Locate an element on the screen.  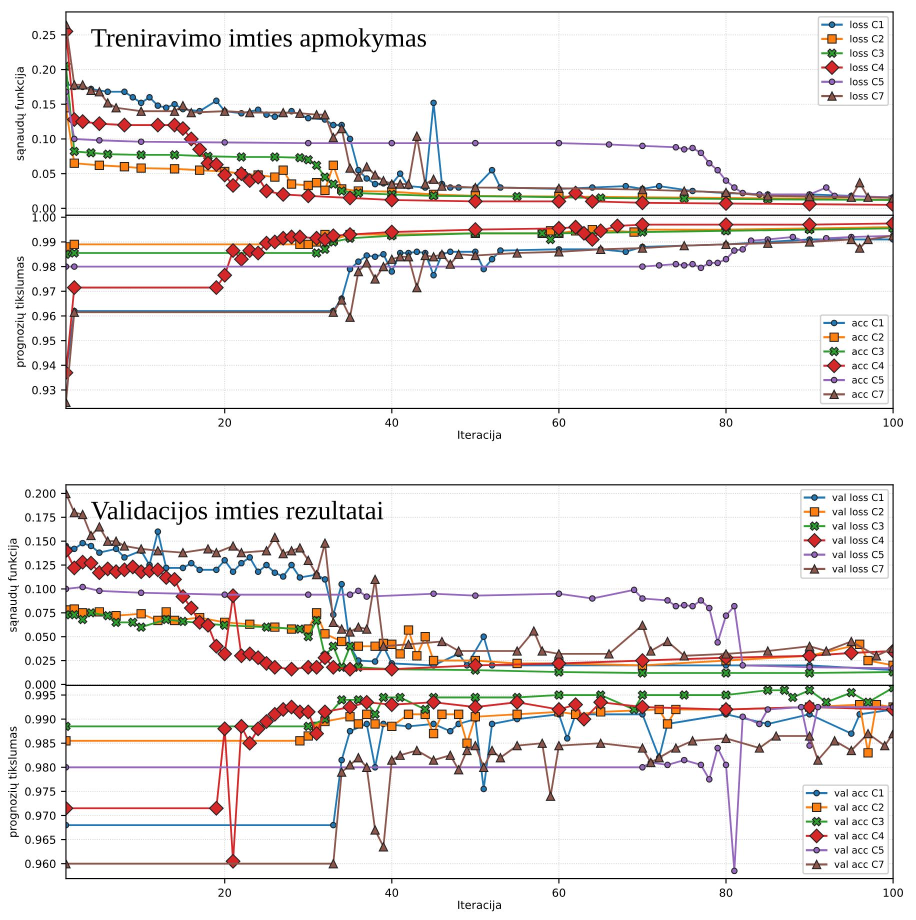
y-tick-label: 0.94 is located at coordinates (44, 365).